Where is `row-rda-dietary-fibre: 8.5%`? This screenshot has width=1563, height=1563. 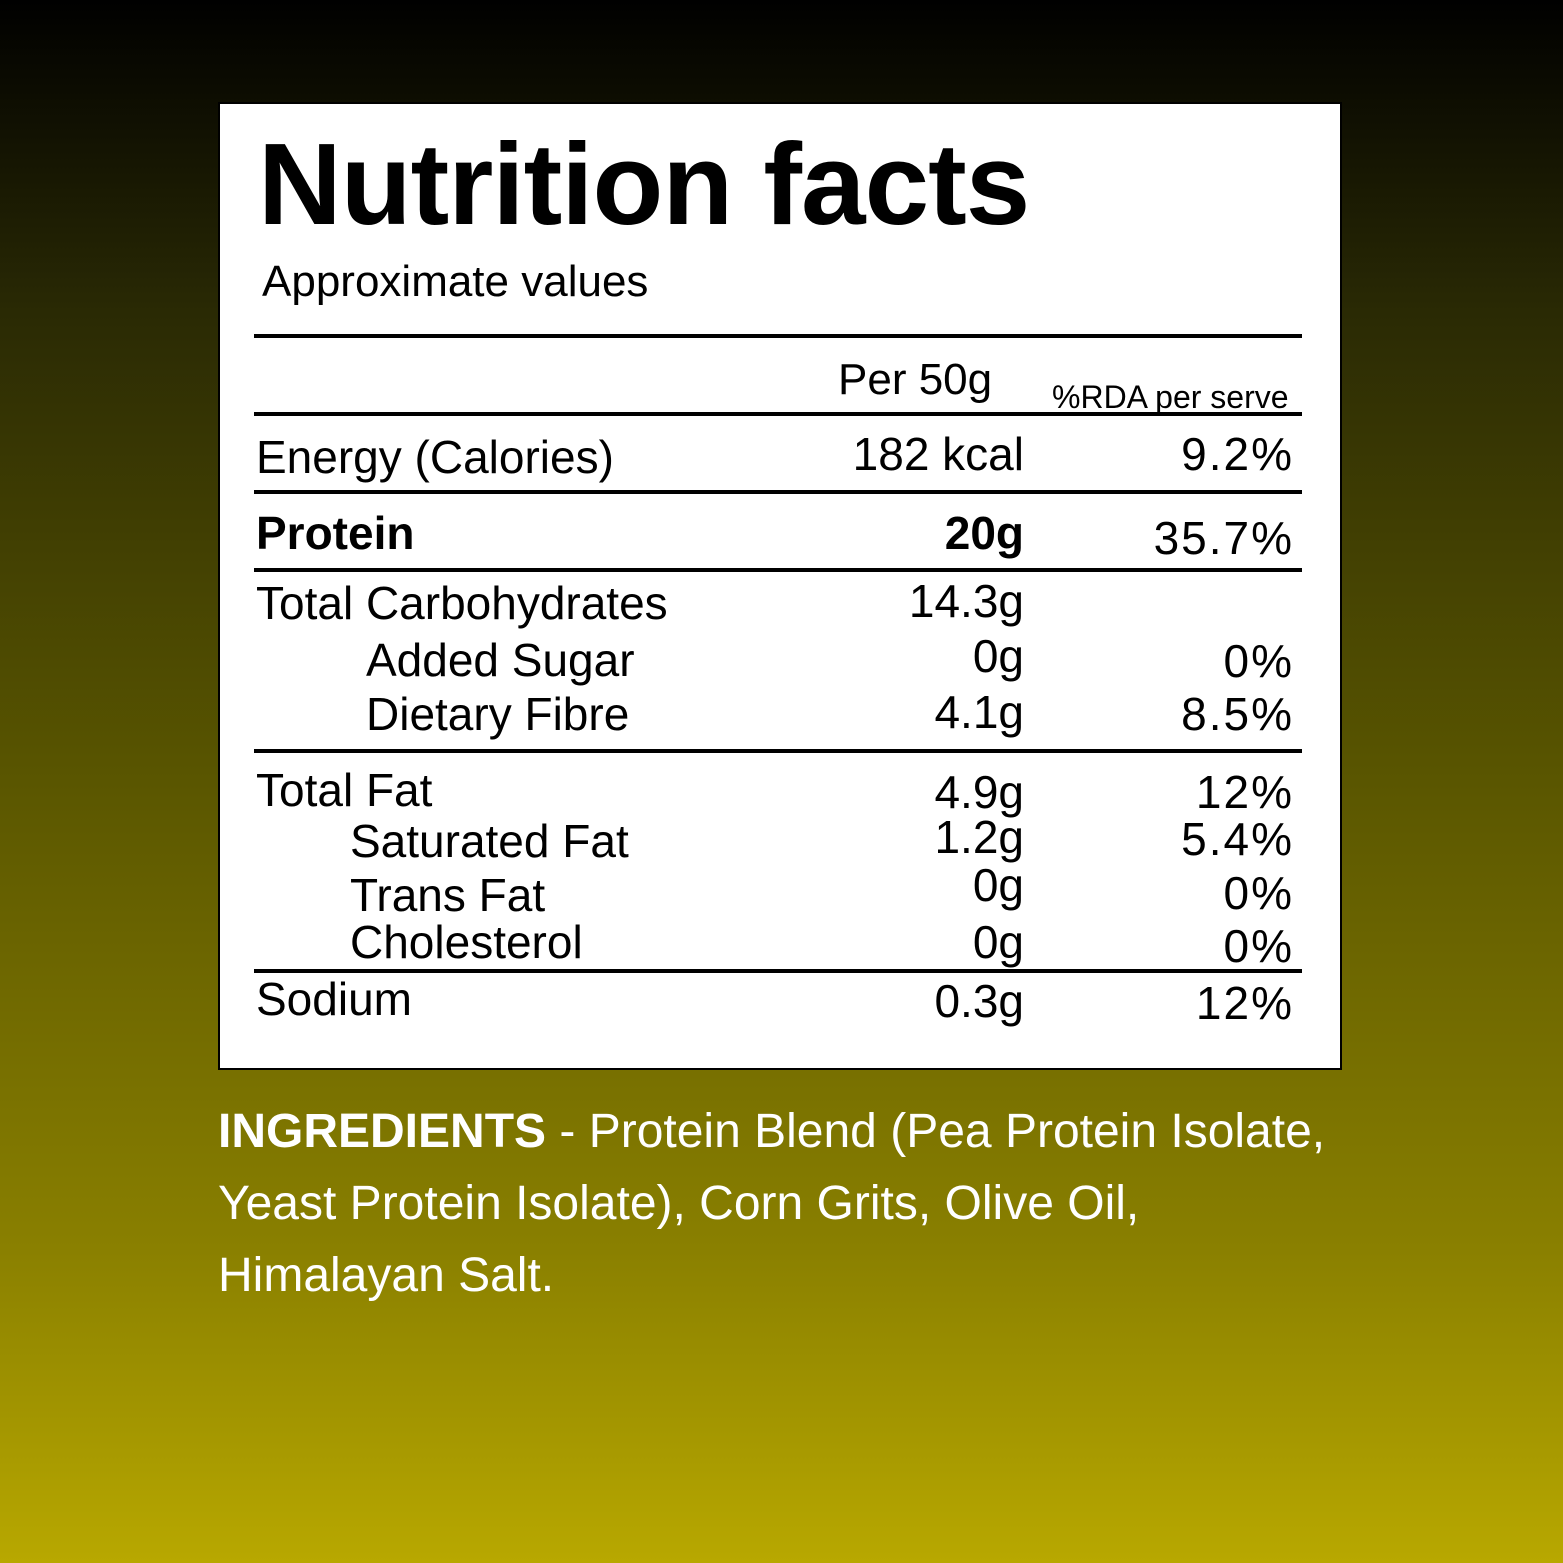
row-rda-dietary-fibre: 8.5% is located at coordinates (1237, 714).